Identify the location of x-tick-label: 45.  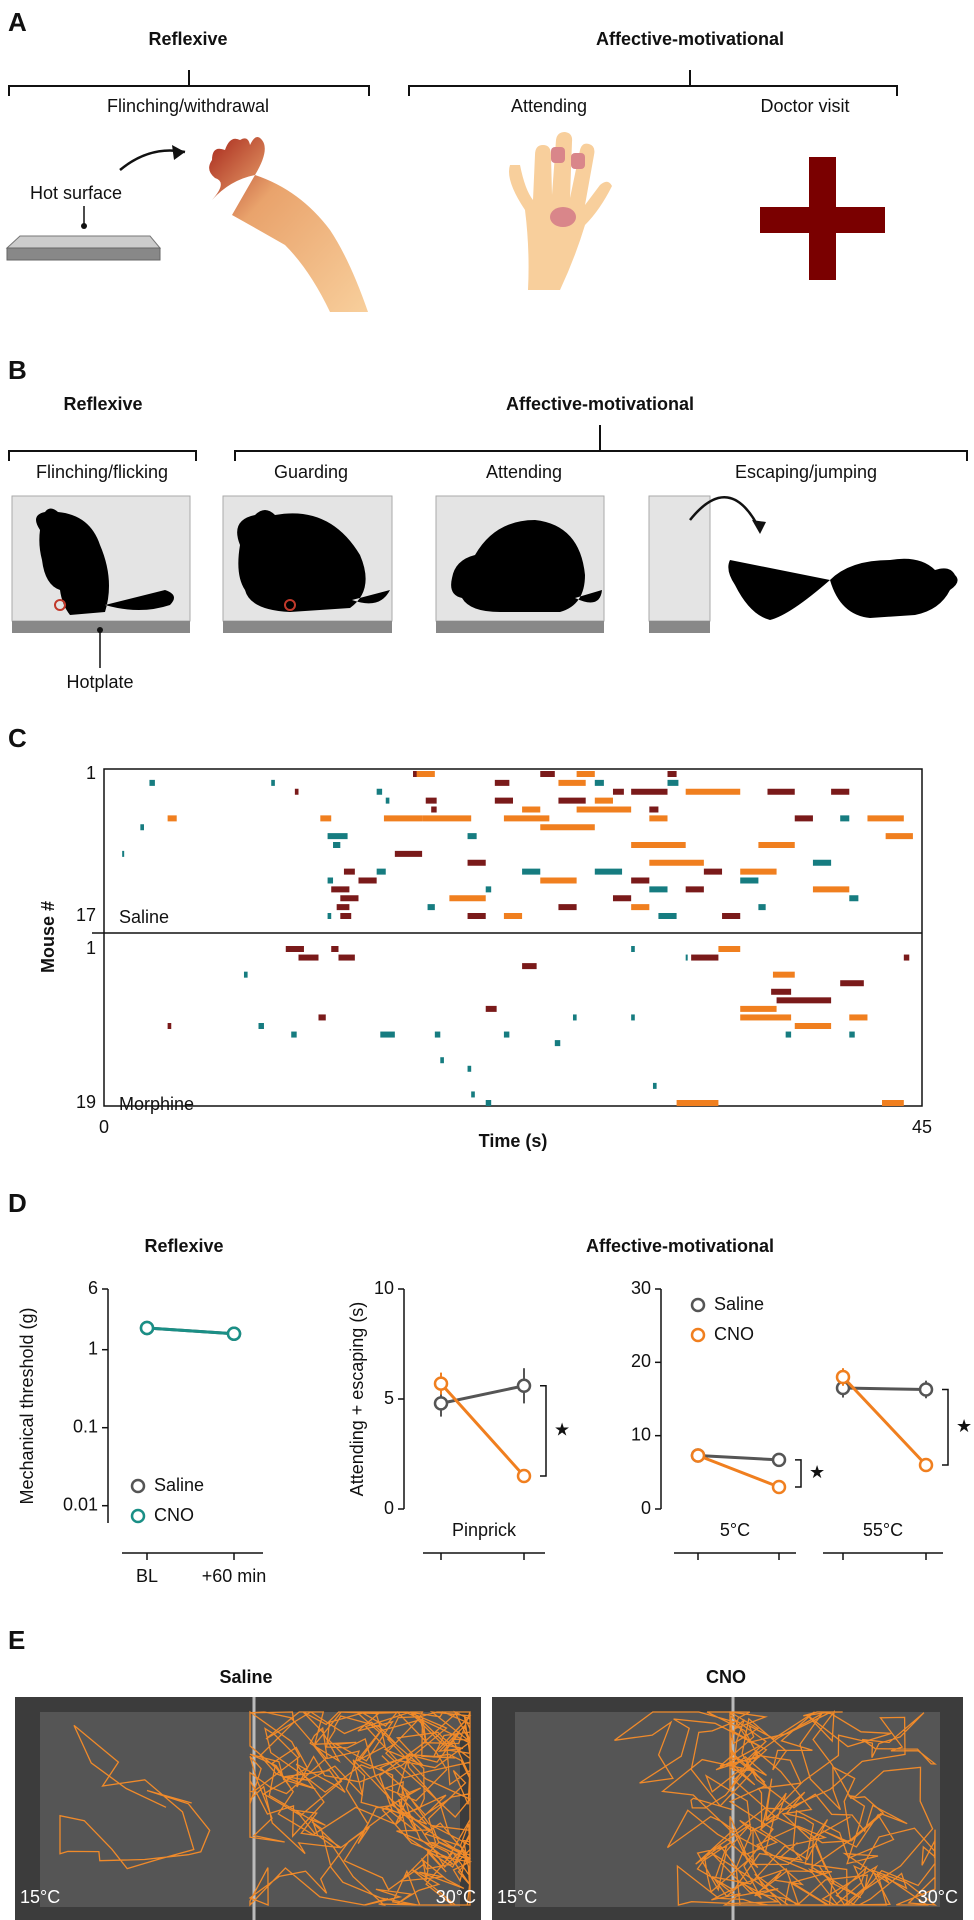
(922, 1127).